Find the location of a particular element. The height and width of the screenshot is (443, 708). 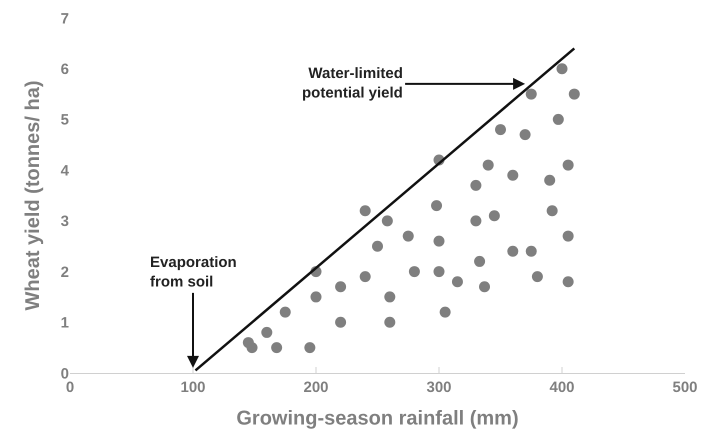

y-tick-label: 1 is located at coordinates (64, 323).